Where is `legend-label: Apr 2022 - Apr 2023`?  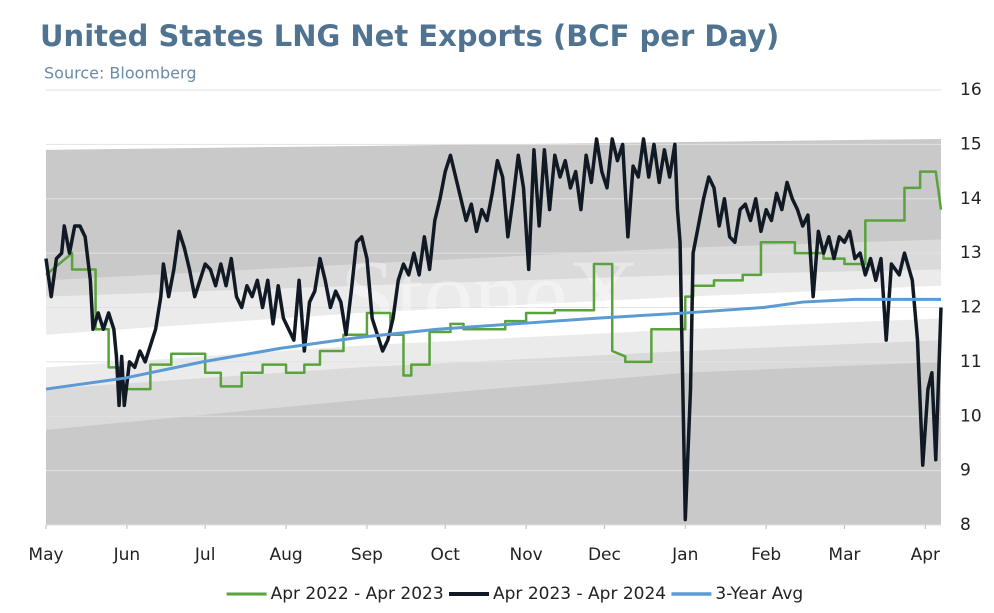
legend-label: Apr 2022 - Apr 2023 is located at coordinates (357, 594).